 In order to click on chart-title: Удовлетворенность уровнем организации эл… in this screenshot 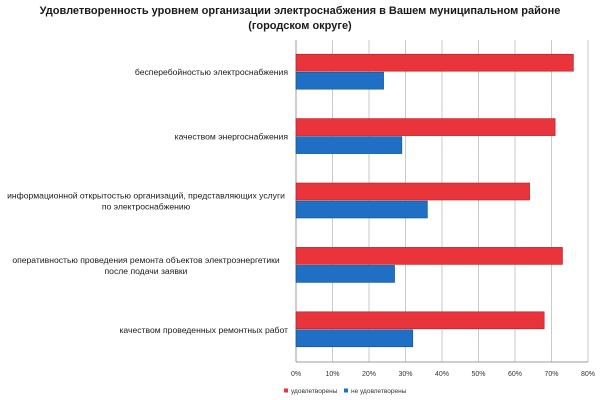, I will do `click(300, 18)`.